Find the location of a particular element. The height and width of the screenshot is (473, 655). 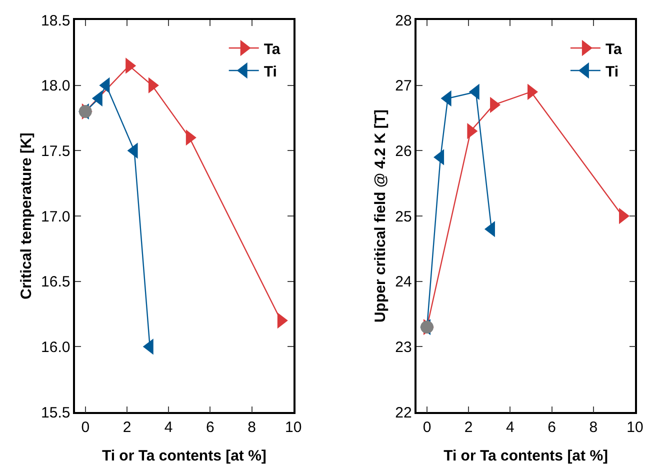

y-axis-title: Critical temperature [K] is located at coordinates (26, 216).